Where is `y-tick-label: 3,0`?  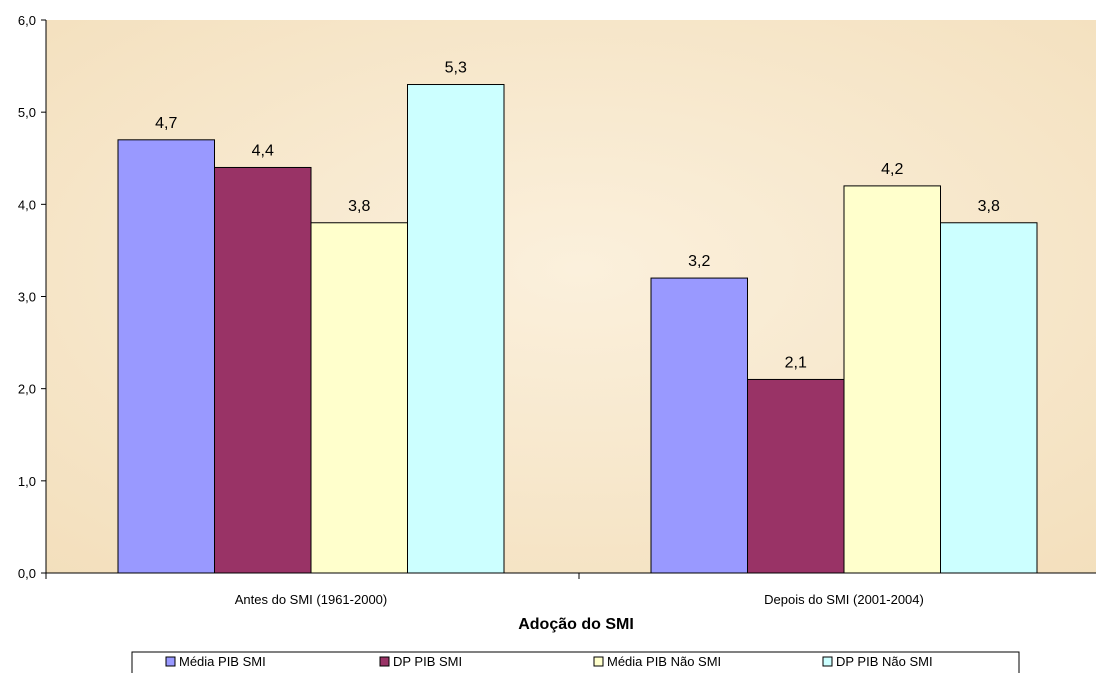 y-tick-label: 3,0 is located at coordinates (27, 297).